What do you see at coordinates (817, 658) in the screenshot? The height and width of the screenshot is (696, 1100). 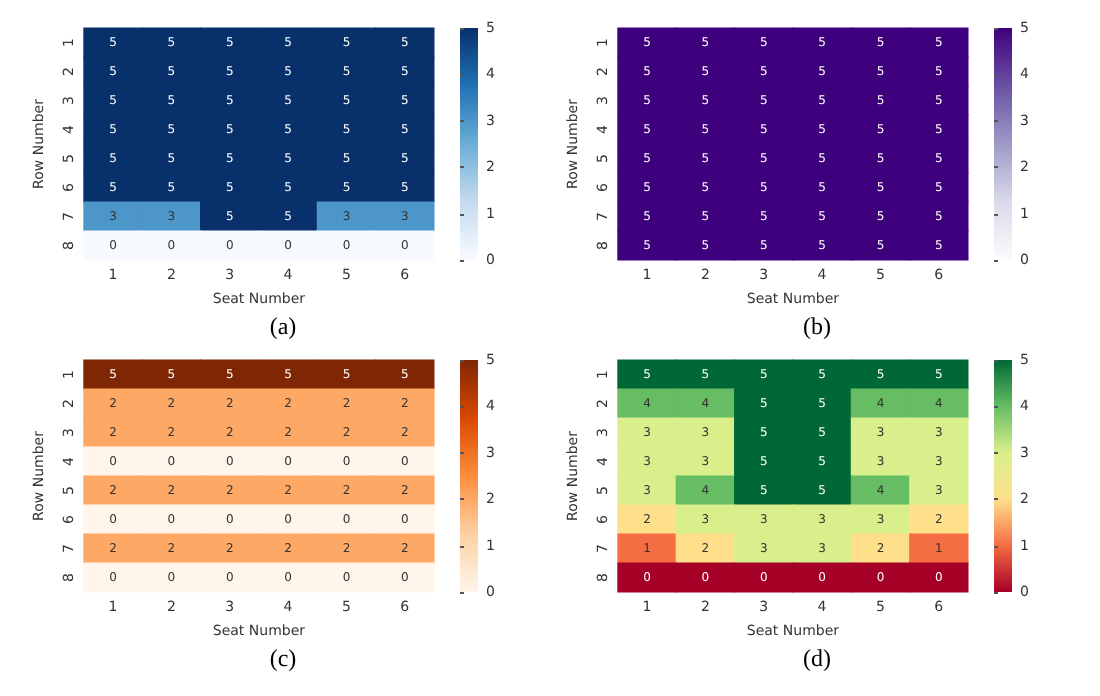 I see `text: (d)` at bounding box center [817, 658].